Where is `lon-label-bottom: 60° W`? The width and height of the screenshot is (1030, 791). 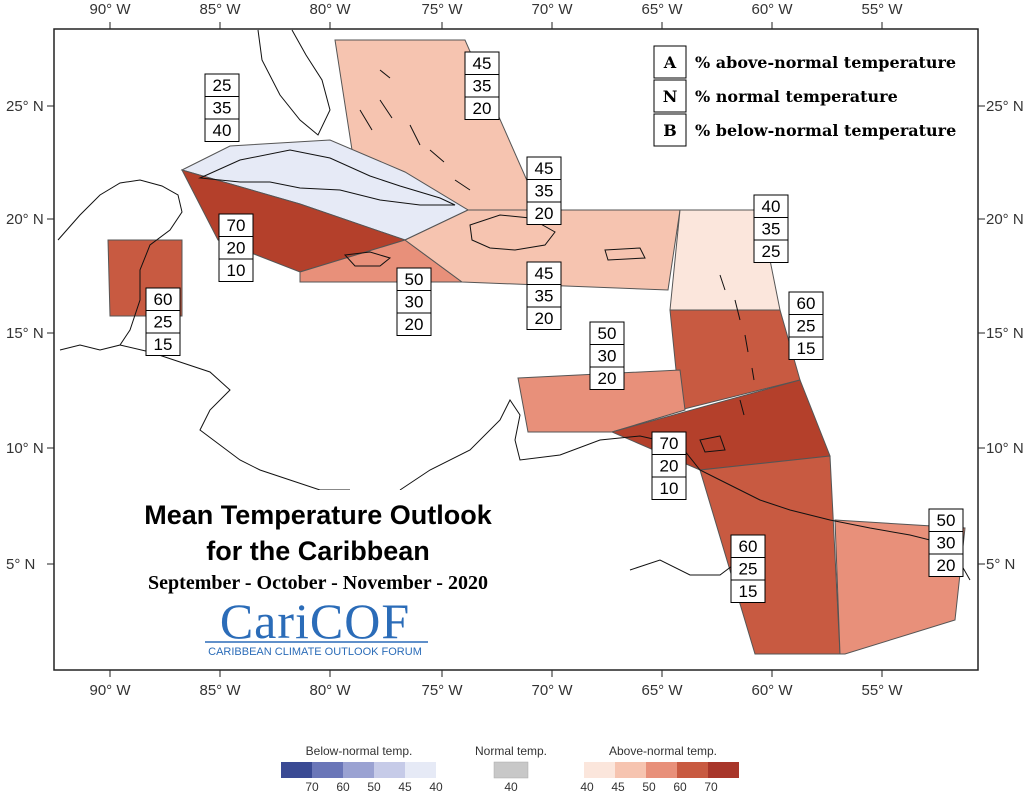
lon-label-bottom: 60° W is located at coordinates (772, 690).